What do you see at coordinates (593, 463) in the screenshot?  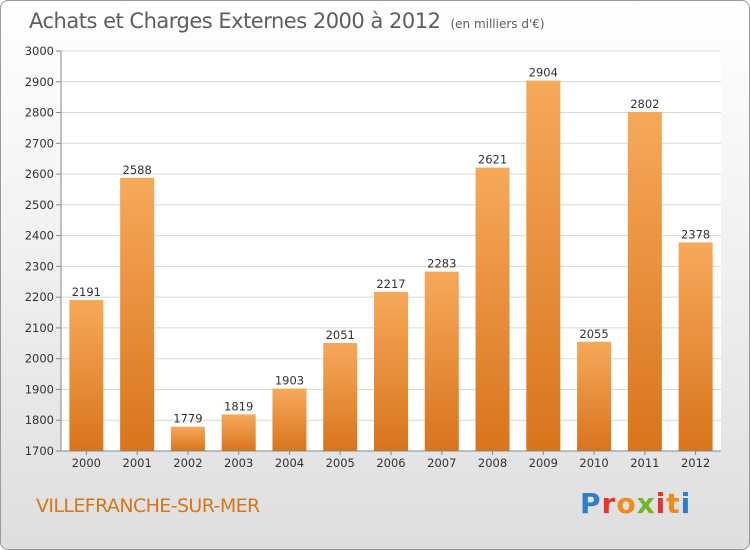 I see `x-tick-label-2010: 2010` at bounding box center [593, 463].